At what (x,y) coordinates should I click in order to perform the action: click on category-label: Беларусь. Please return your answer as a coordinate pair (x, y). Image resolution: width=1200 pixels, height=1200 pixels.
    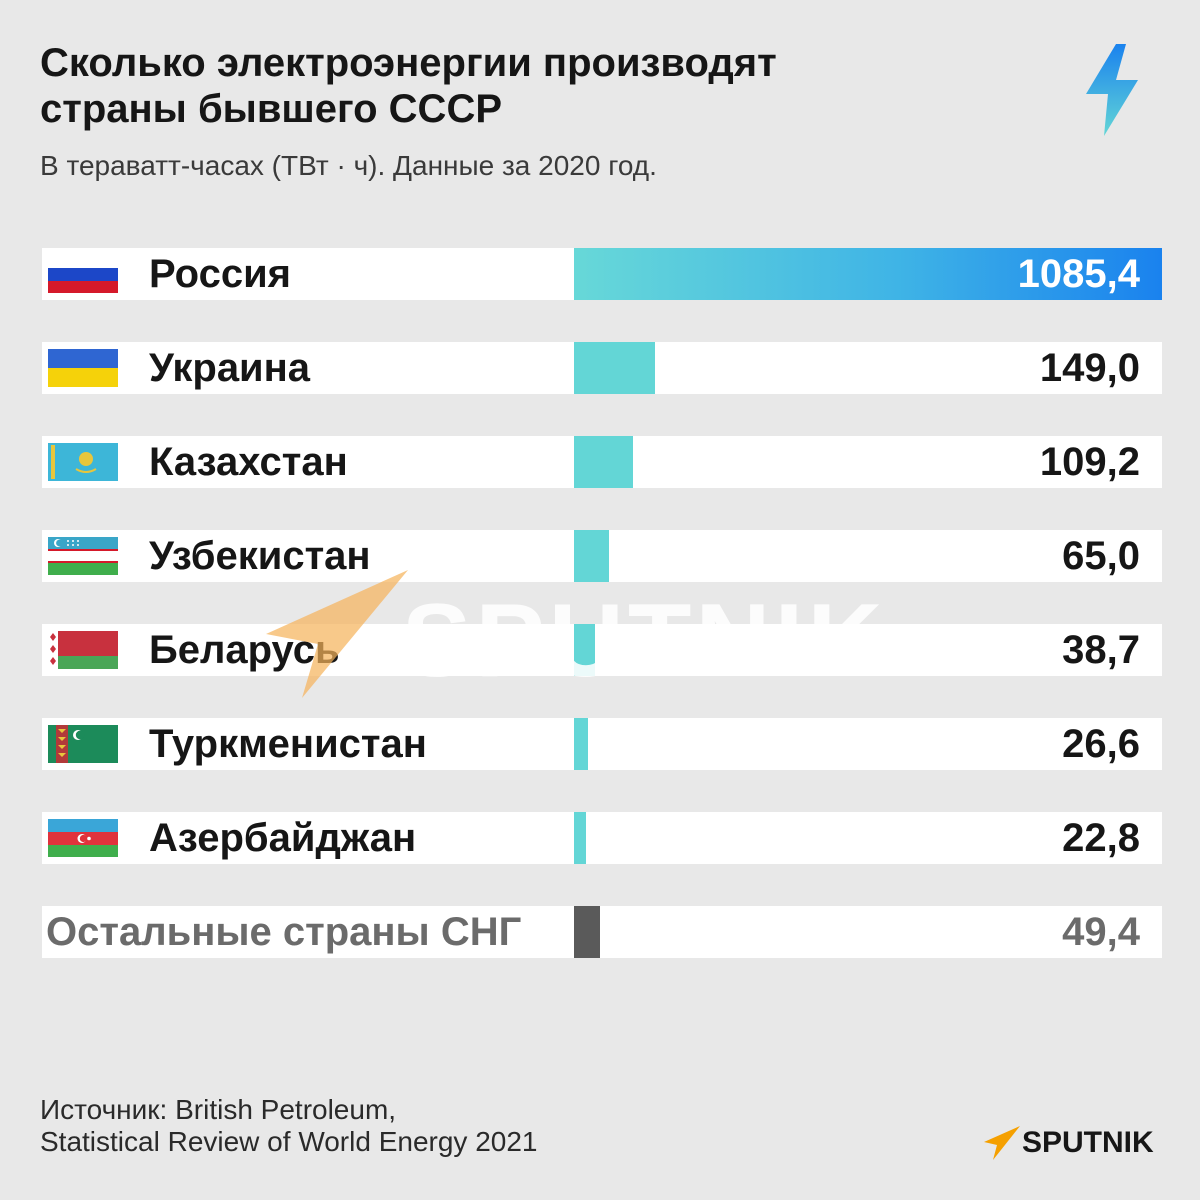
    Looking at the image, I should click on (244, 650).